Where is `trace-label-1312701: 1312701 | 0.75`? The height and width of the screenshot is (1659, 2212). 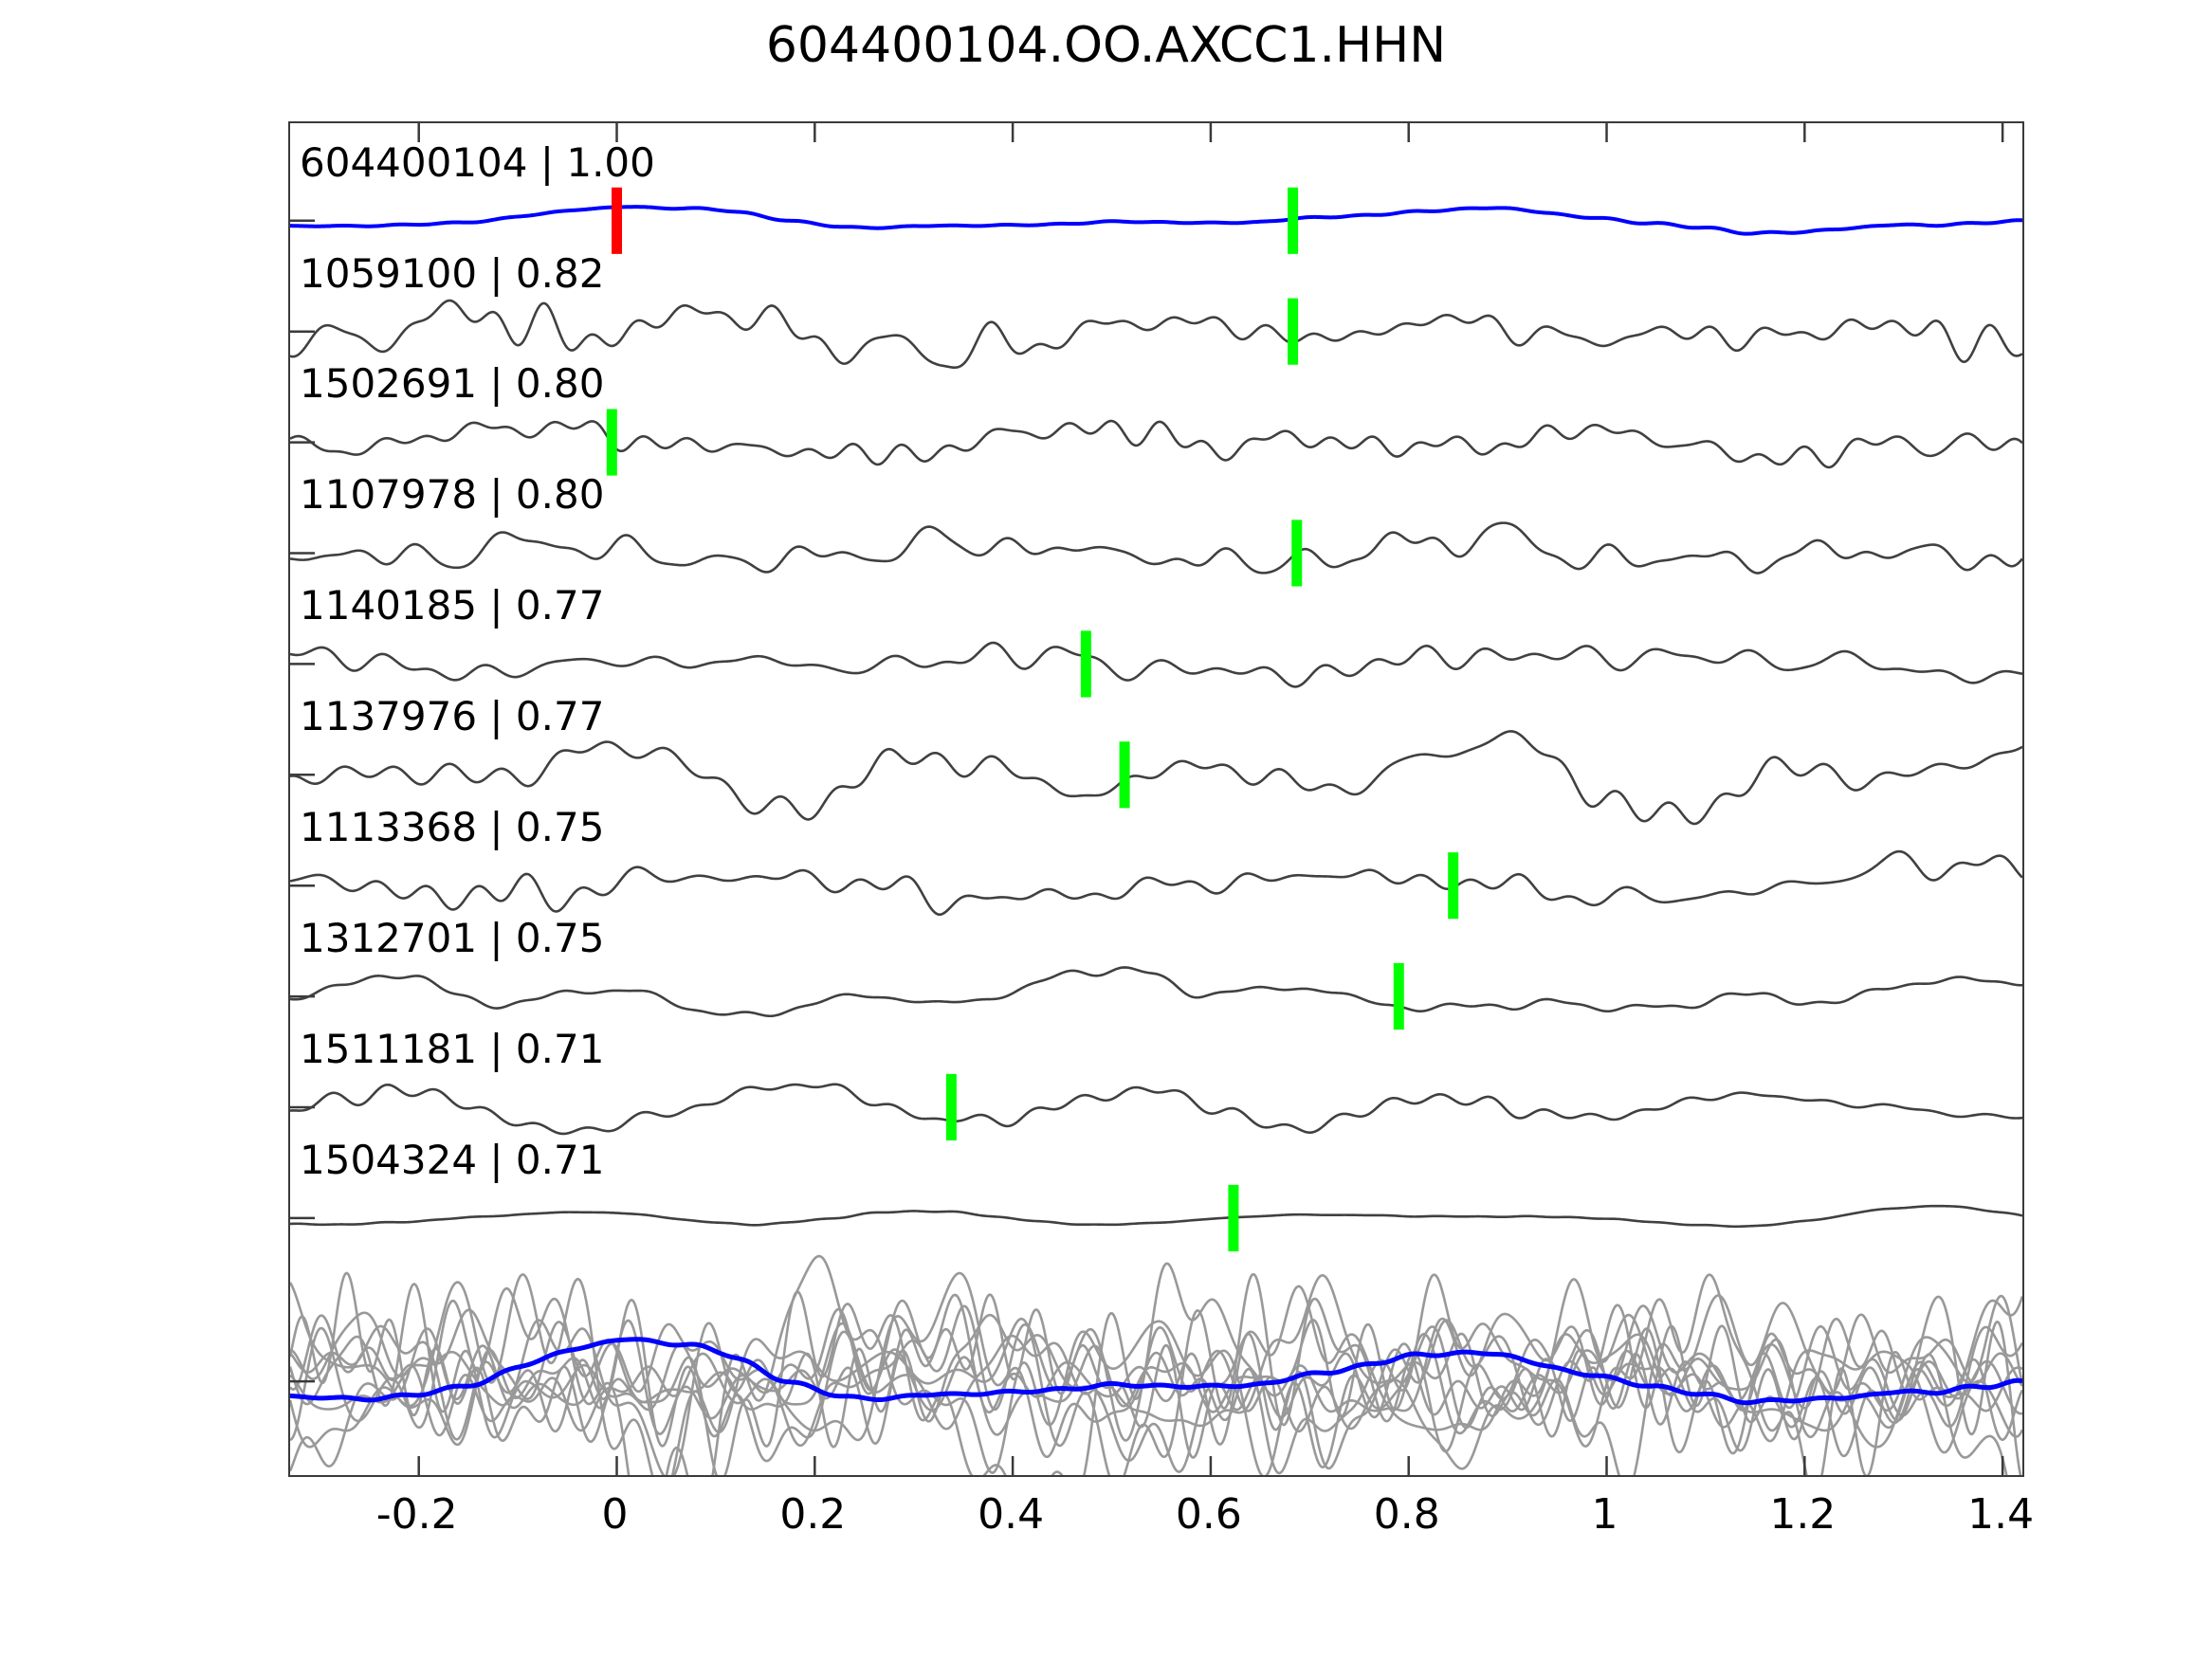
trace-label-1312701: 1312701 | 0.75 is located at coordinates (452, 937).